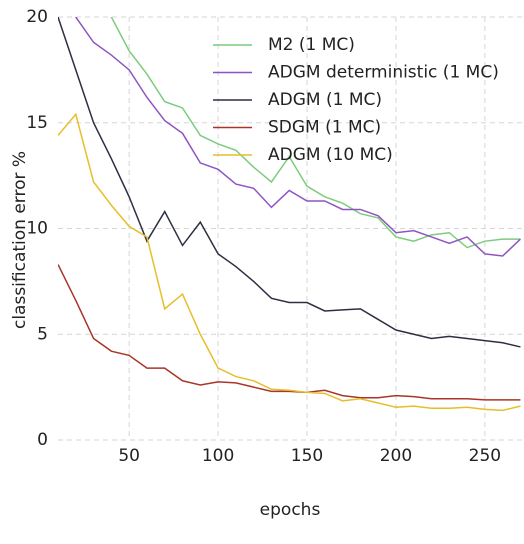 Image resolution: width=524 pixels, height=544 pixels. What do you see at coordinates (37, 229) in the screenshot?
I see `y-tick-label: 10` at bounding box center [37, 229].